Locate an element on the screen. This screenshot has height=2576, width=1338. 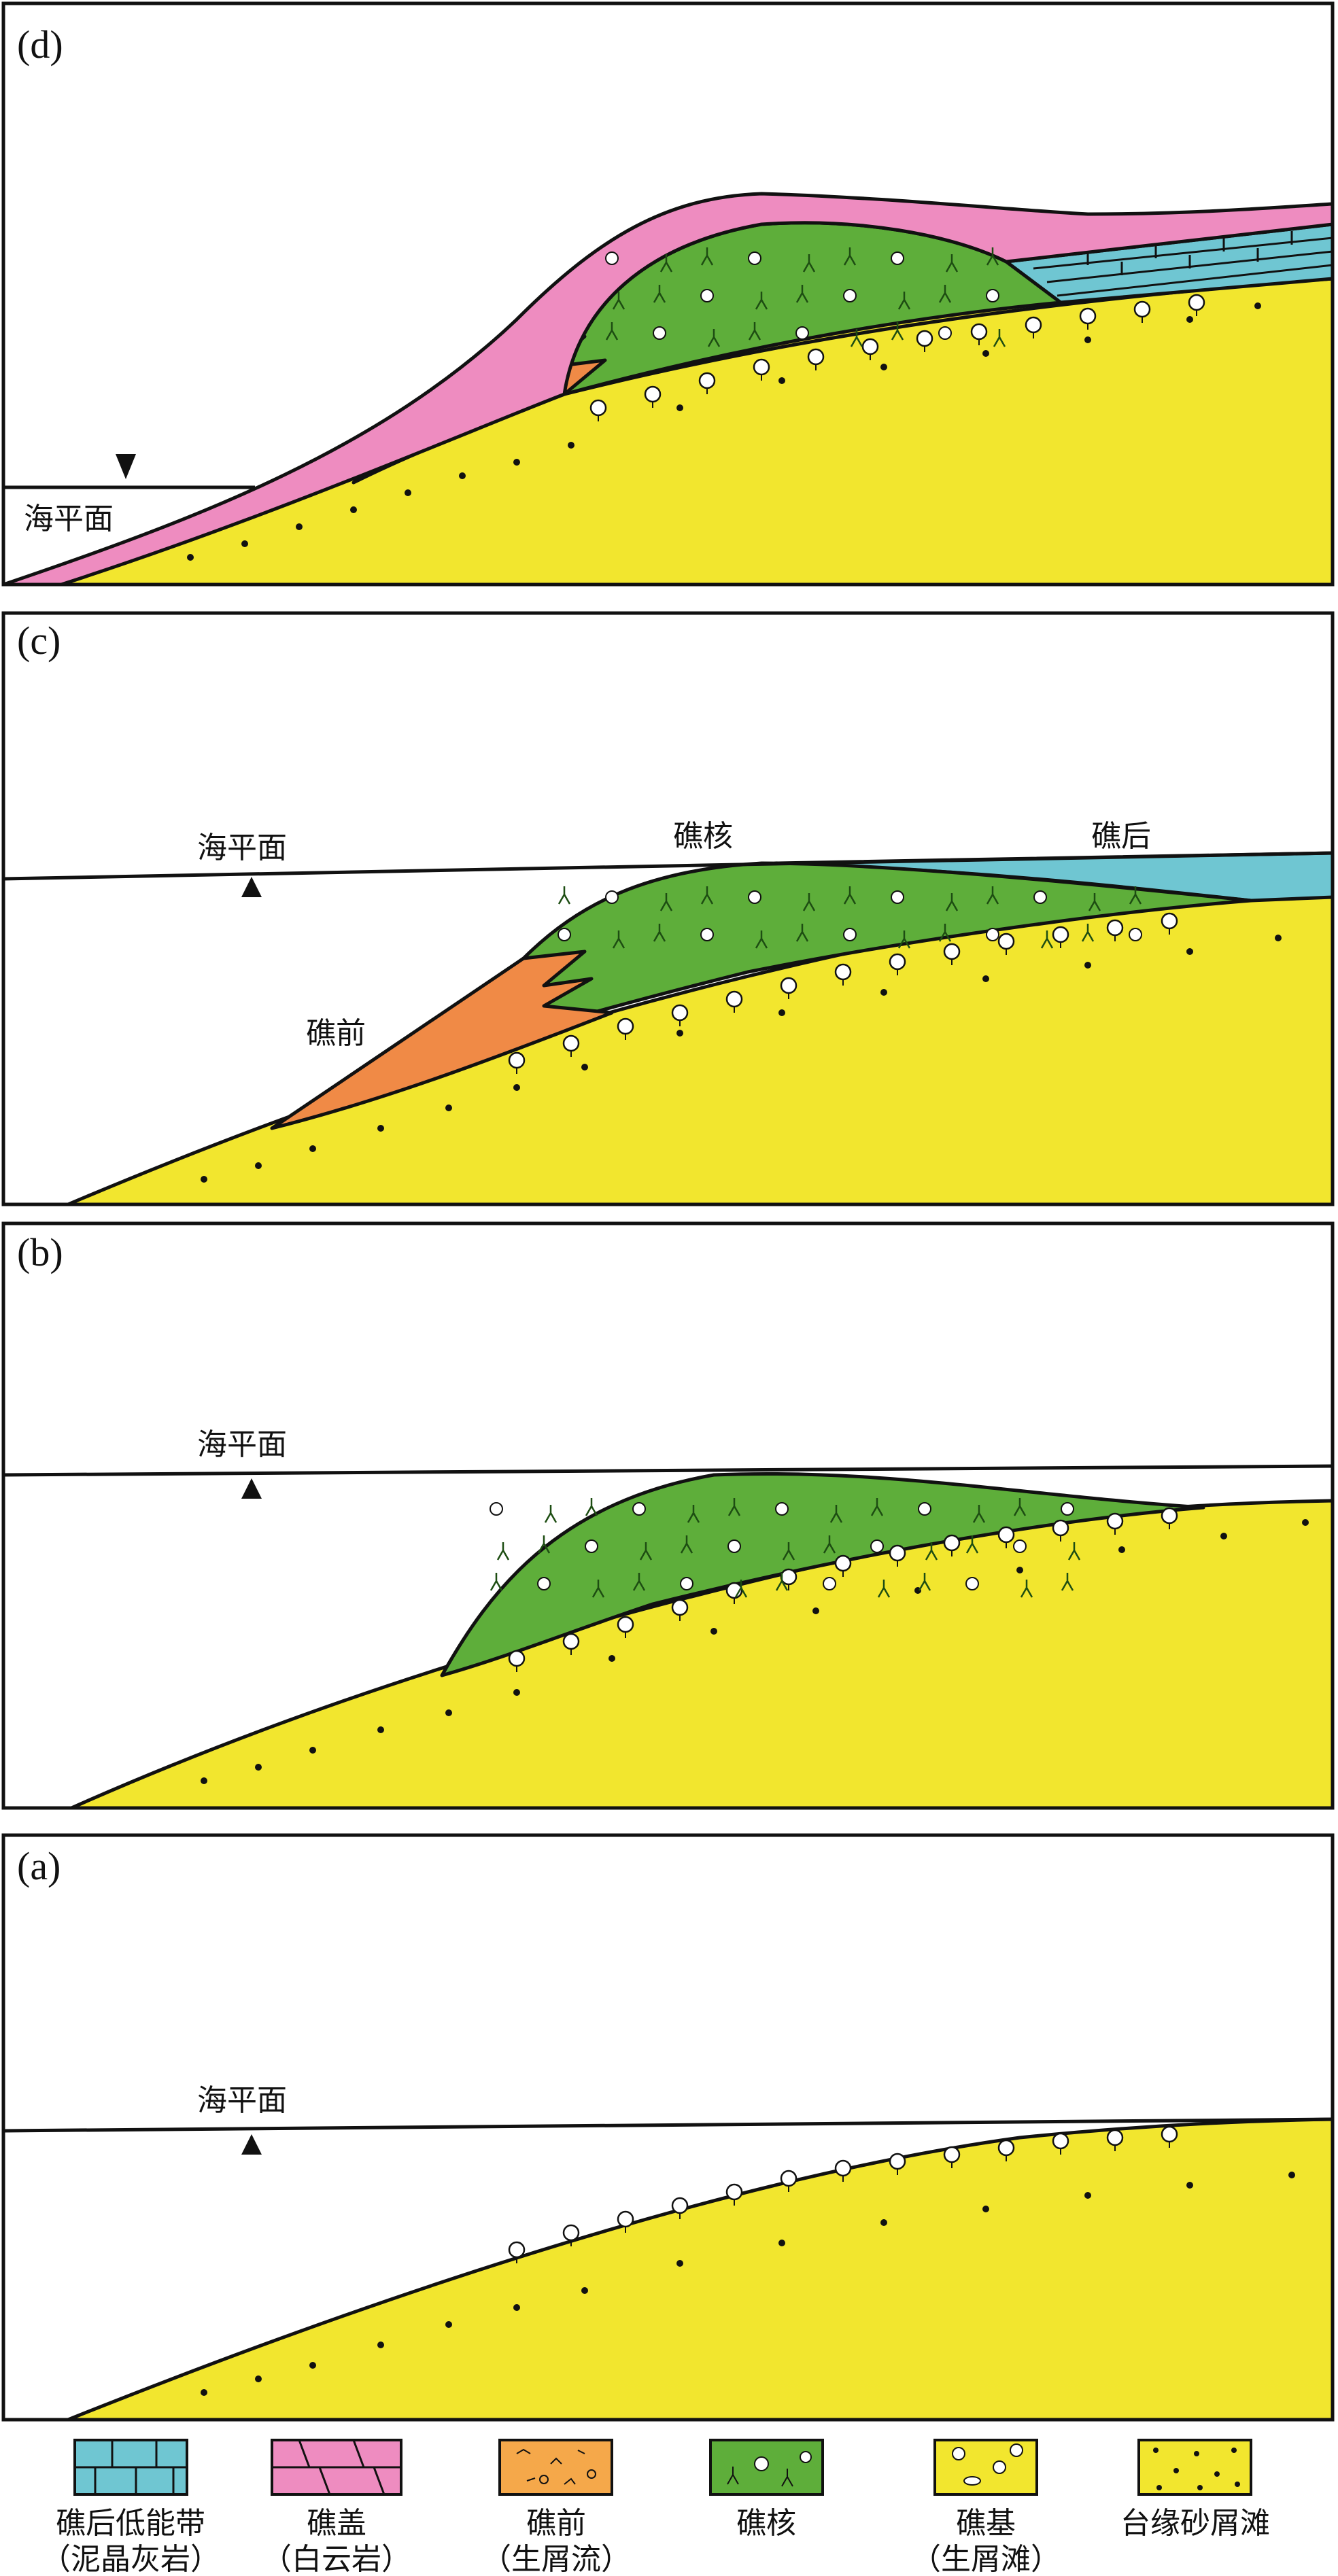
fore-reef-label: 礁前 is located at coordinates (336, 1033).